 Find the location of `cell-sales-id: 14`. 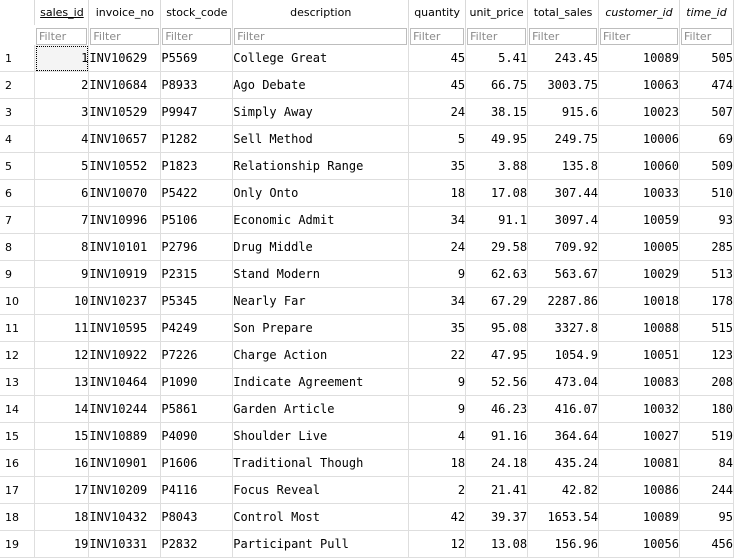

cell-sales-id: 14 is located at coordinates (62, 409).